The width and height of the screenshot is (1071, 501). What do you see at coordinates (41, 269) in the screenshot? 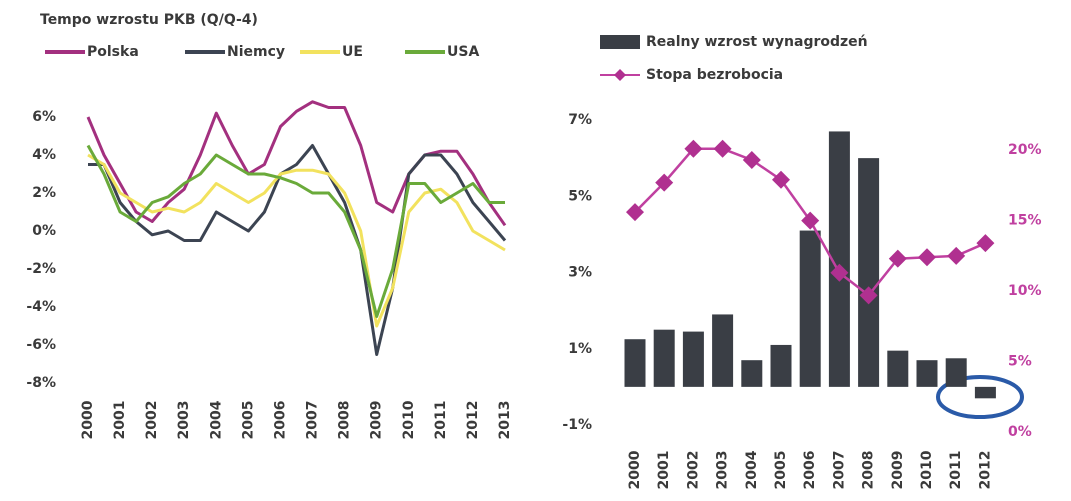
I see `y-tick-label: -2%` at bounding box center [41, 269].